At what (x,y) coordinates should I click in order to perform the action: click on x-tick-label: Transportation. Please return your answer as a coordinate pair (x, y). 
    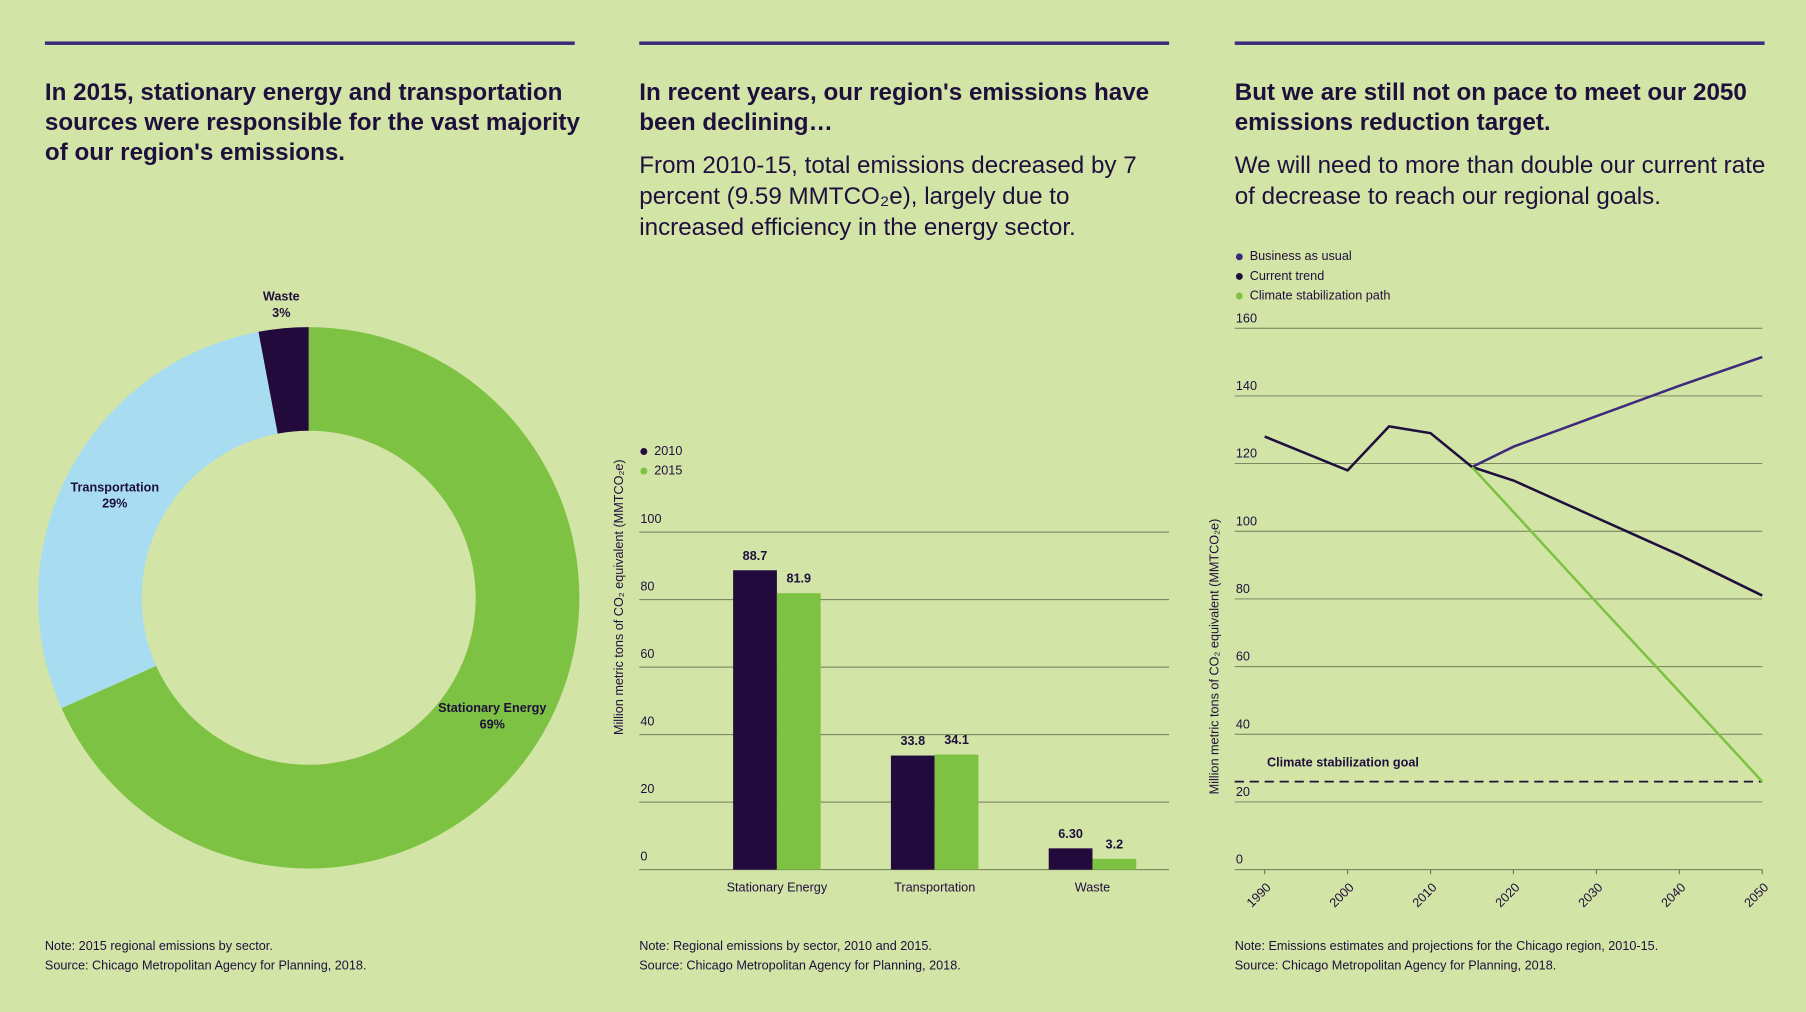
    Looking at the image, I should click on (934, 887).